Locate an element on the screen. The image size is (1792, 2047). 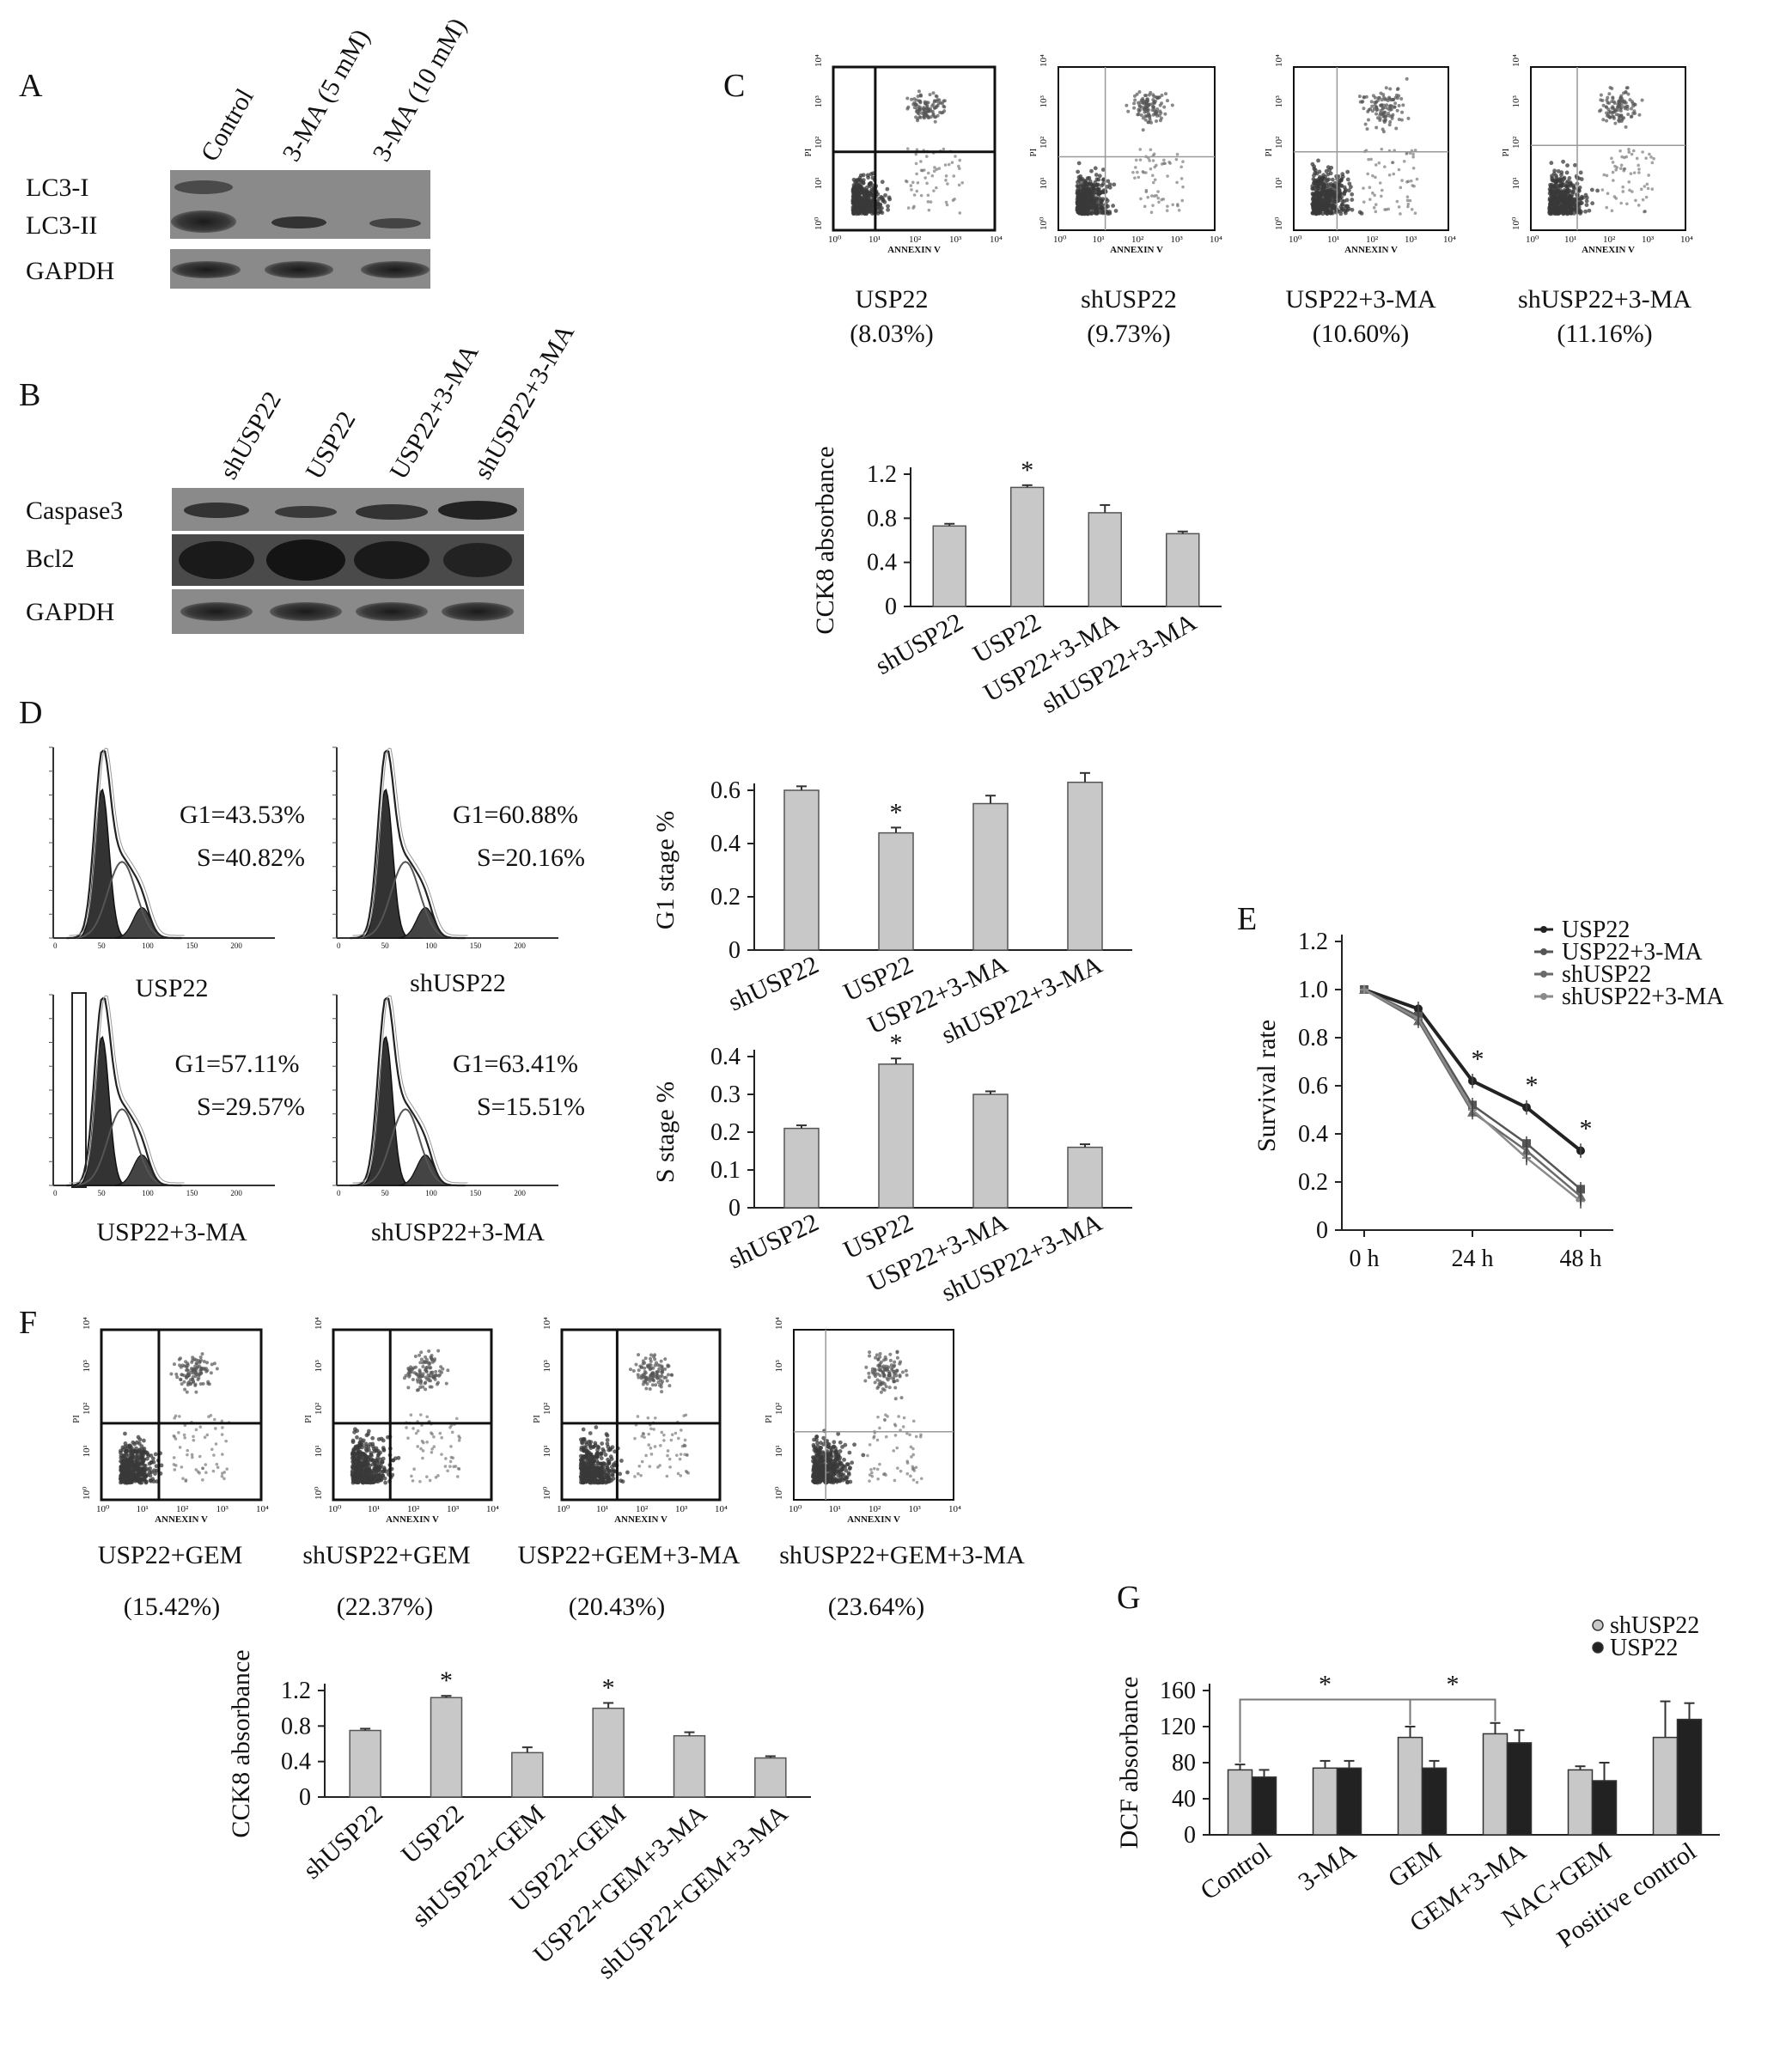
hist-label: USP22 is located at coordinates (171, 988).